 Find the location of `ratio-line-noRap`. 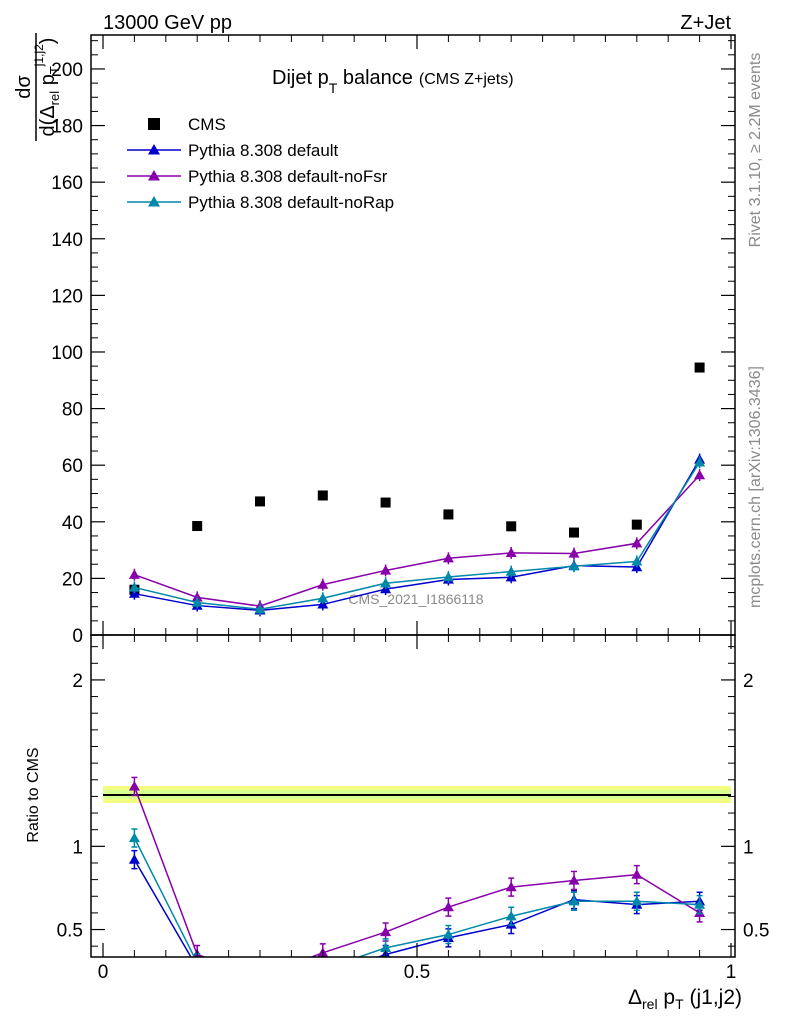

ratio-line-noRap is located at coordinates (416, 897).